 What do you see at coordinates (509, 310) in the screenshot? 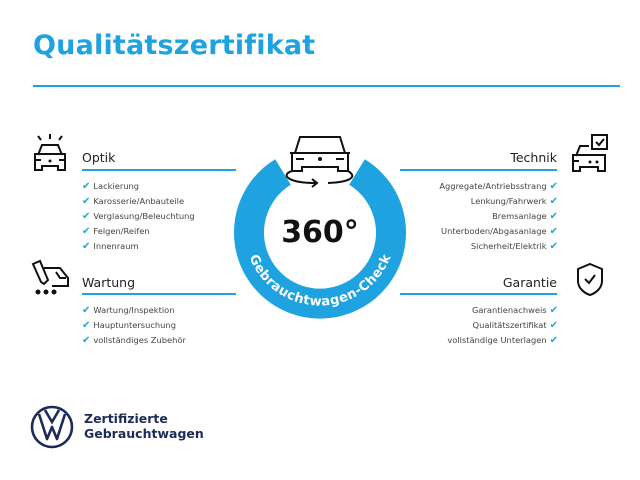
I see `item-label: Garantienachweis` at bounding box center [509, 310].